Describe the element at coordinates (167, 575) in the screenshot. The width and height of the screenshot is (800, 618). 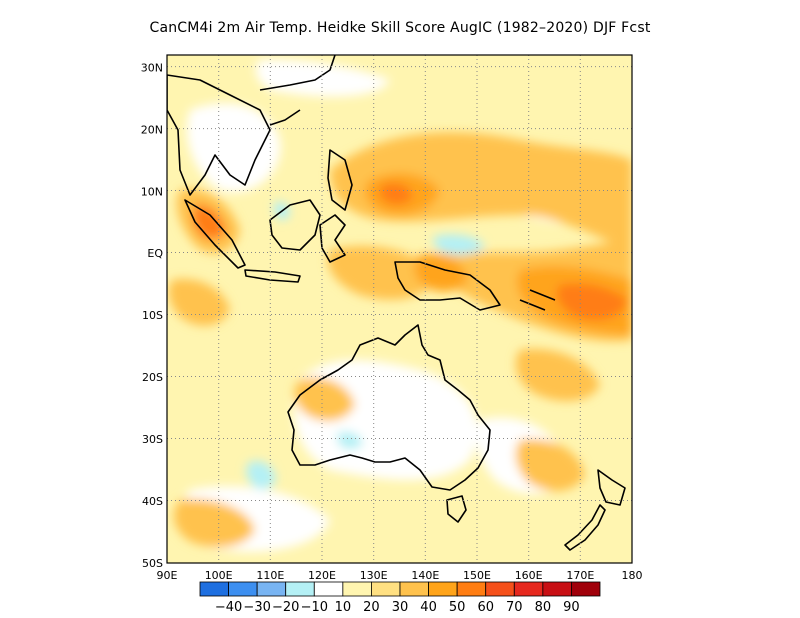
I see `x-tick-label: 90E` at that location.